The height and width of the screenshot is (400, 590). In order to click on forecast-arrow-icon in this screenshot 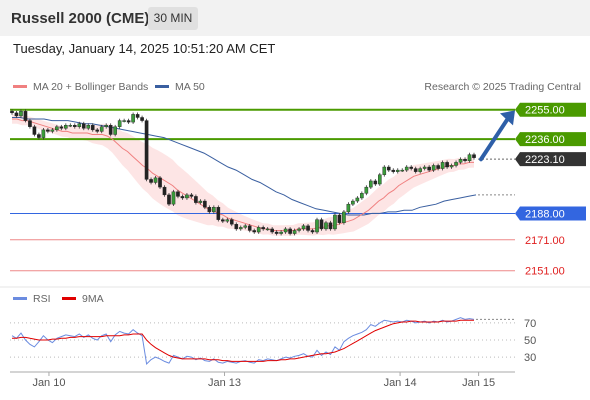, I will do `click(497, 136)`.